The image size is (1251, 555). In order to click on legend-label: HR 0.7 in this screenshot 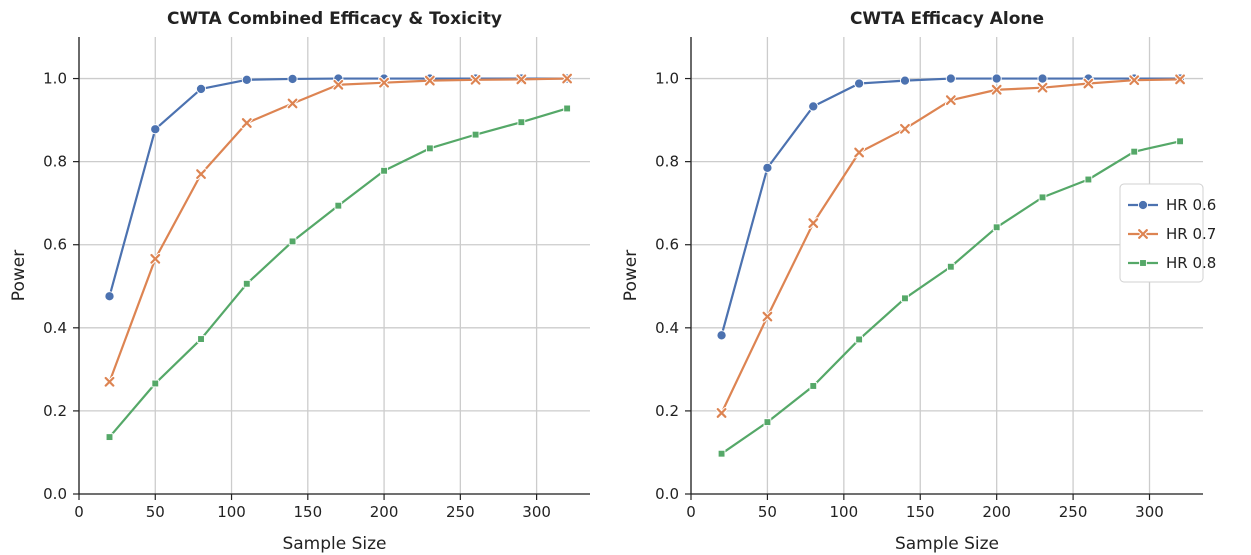, I will do `click(1191, 234)`.